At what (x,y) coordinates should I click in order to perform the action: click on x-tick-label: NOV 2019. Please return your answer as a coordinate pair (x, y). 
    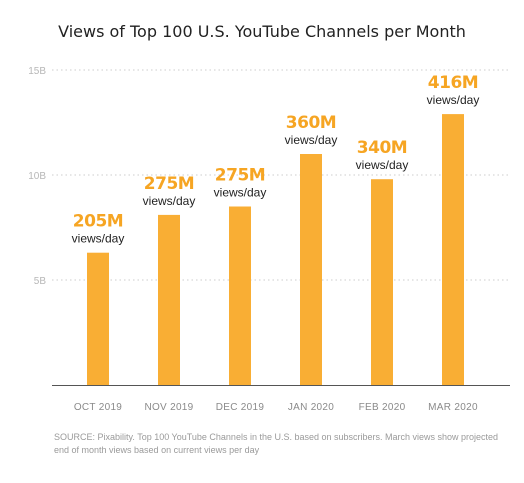
    Looking at the image, I should click on (168, 407).